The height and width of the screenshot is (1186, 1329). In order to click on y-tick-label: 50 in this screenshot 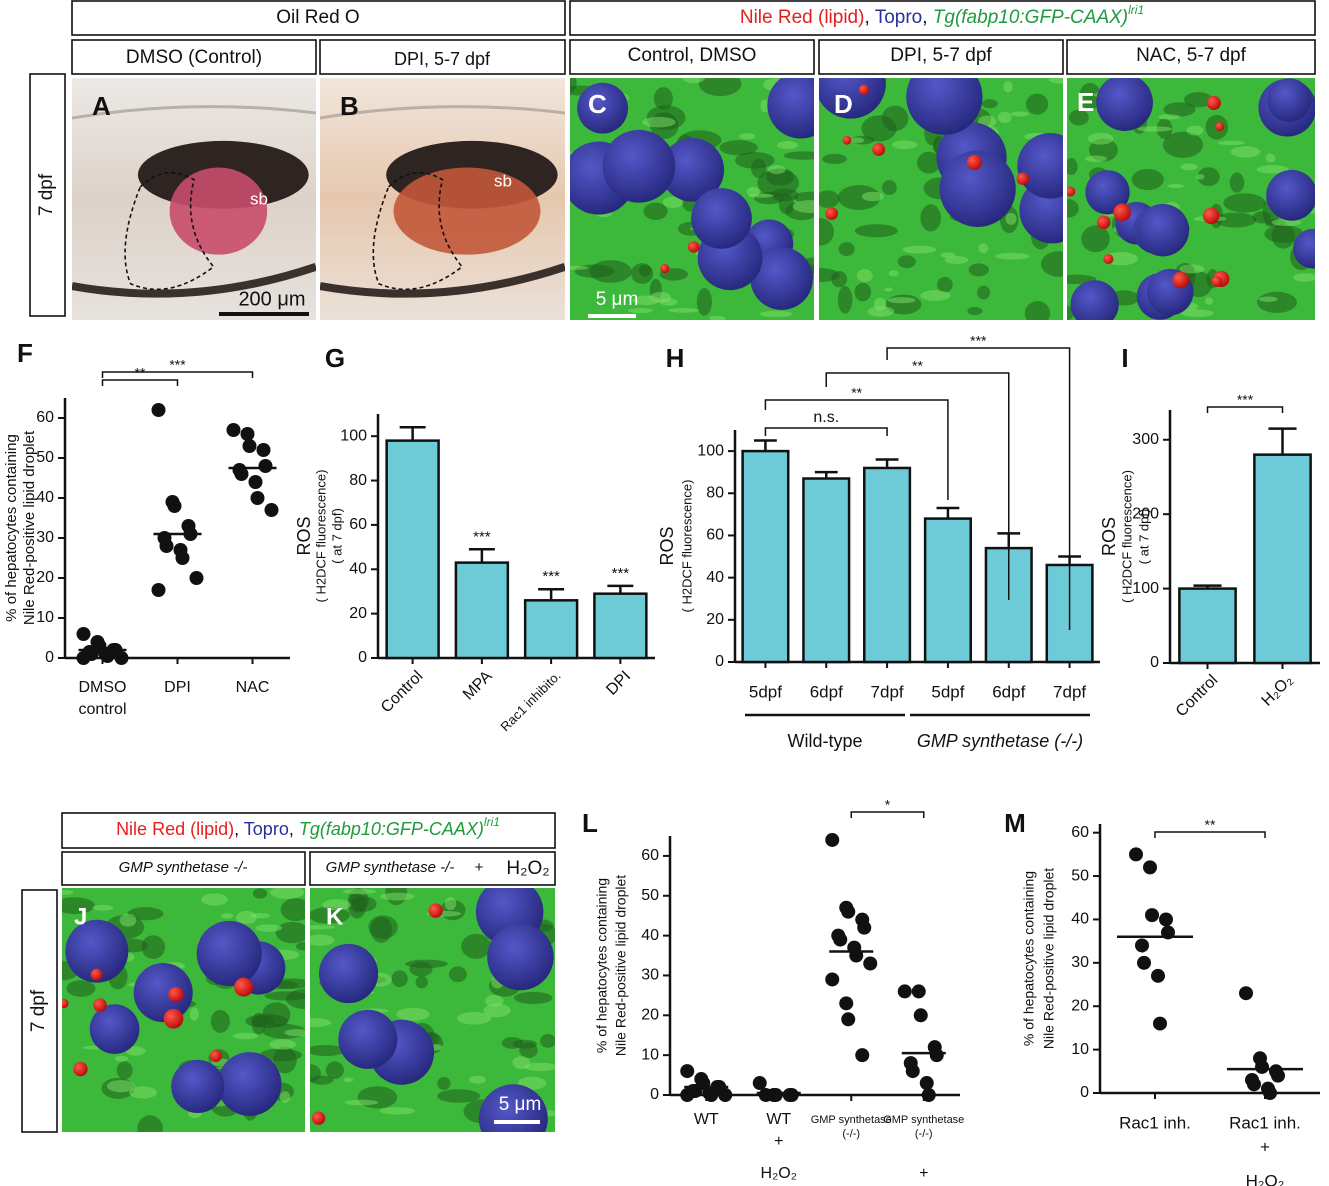, I will do `click(45, 457)`.